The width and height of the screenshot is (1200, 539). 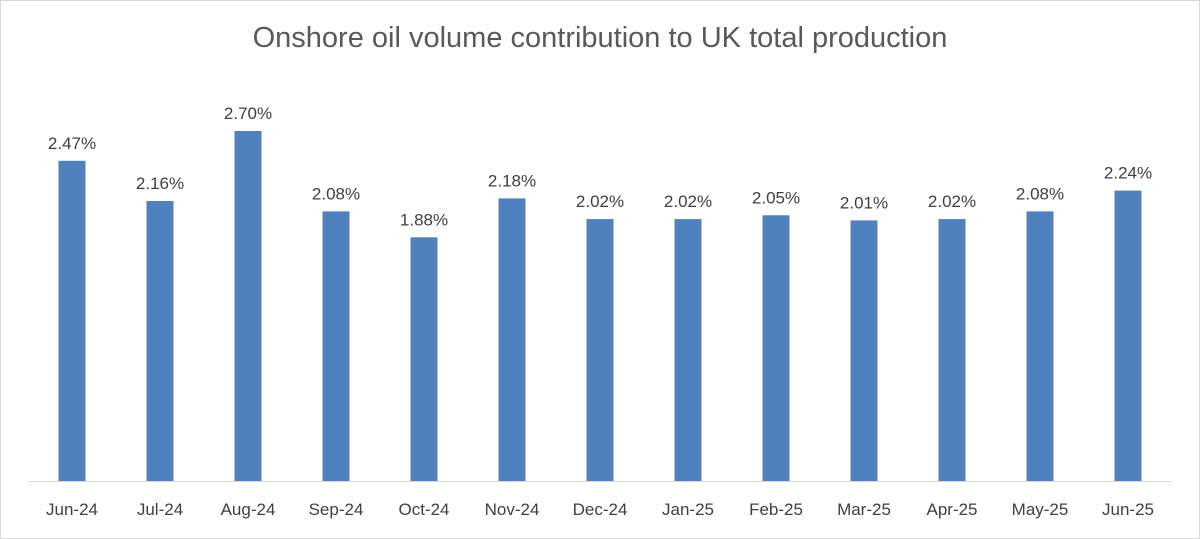 What do you see at coordinates (512, 509) in the screenshot?
I see `x-tick-label-Nov-24: Nov-24` at bounding box center [512, 509].